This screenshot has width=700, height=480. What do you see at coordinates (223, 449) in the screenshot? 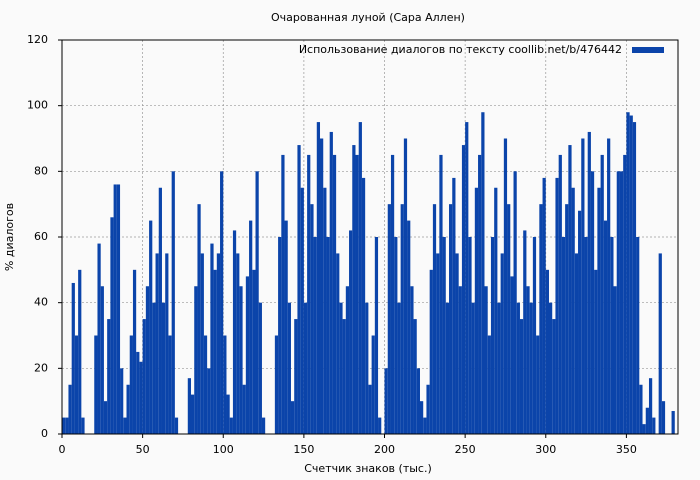
I see `x-tick-label: 100` at bounding box center [223, 449].